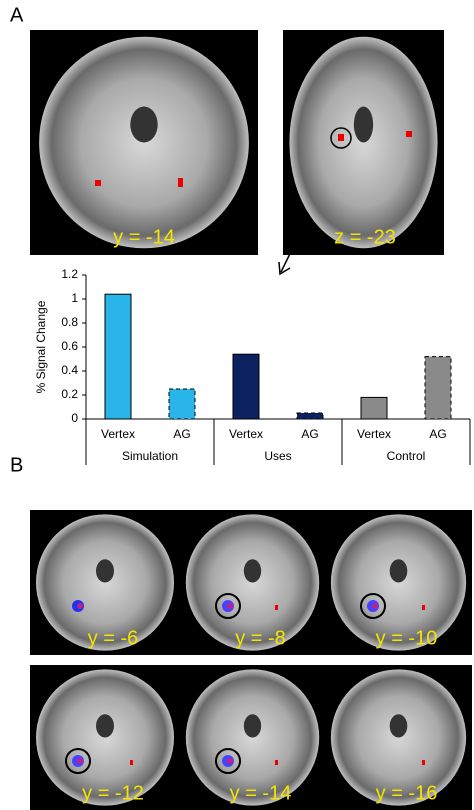 The image size is (474, 810). What do you see at coordinates (113, 638) in the screenshot?
I see `slice-label: y = -6` at bounding box center [113, 638].